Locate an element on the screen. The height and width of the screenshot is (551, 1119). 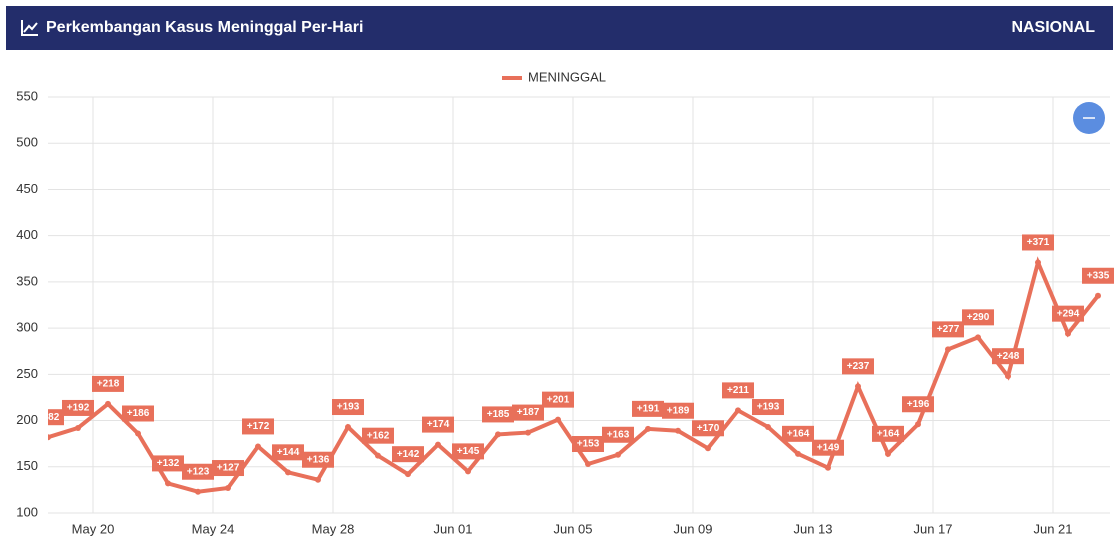
value-label: +192 is located at coordinates (78, 408).